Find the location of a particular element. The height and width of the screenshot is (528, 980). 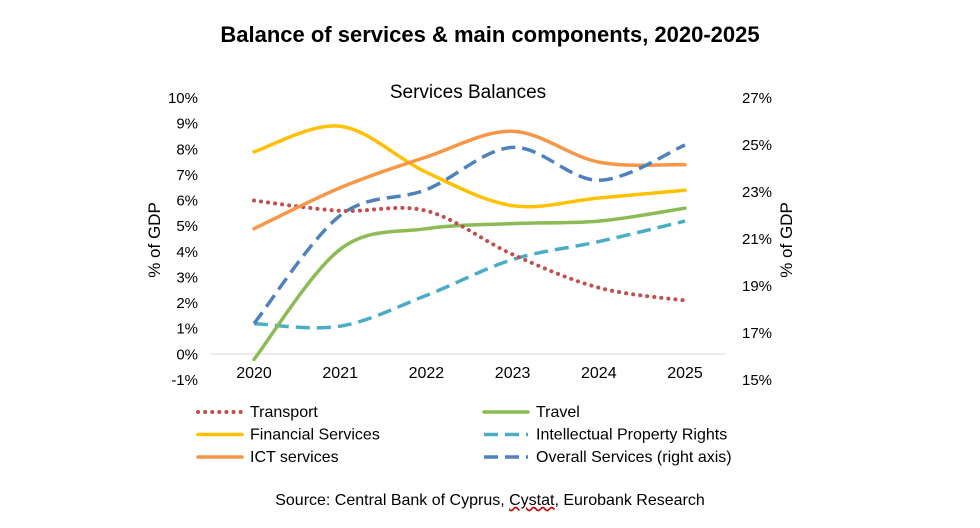

left-axis-title: % of GDP is located at coordinates (154, 240).